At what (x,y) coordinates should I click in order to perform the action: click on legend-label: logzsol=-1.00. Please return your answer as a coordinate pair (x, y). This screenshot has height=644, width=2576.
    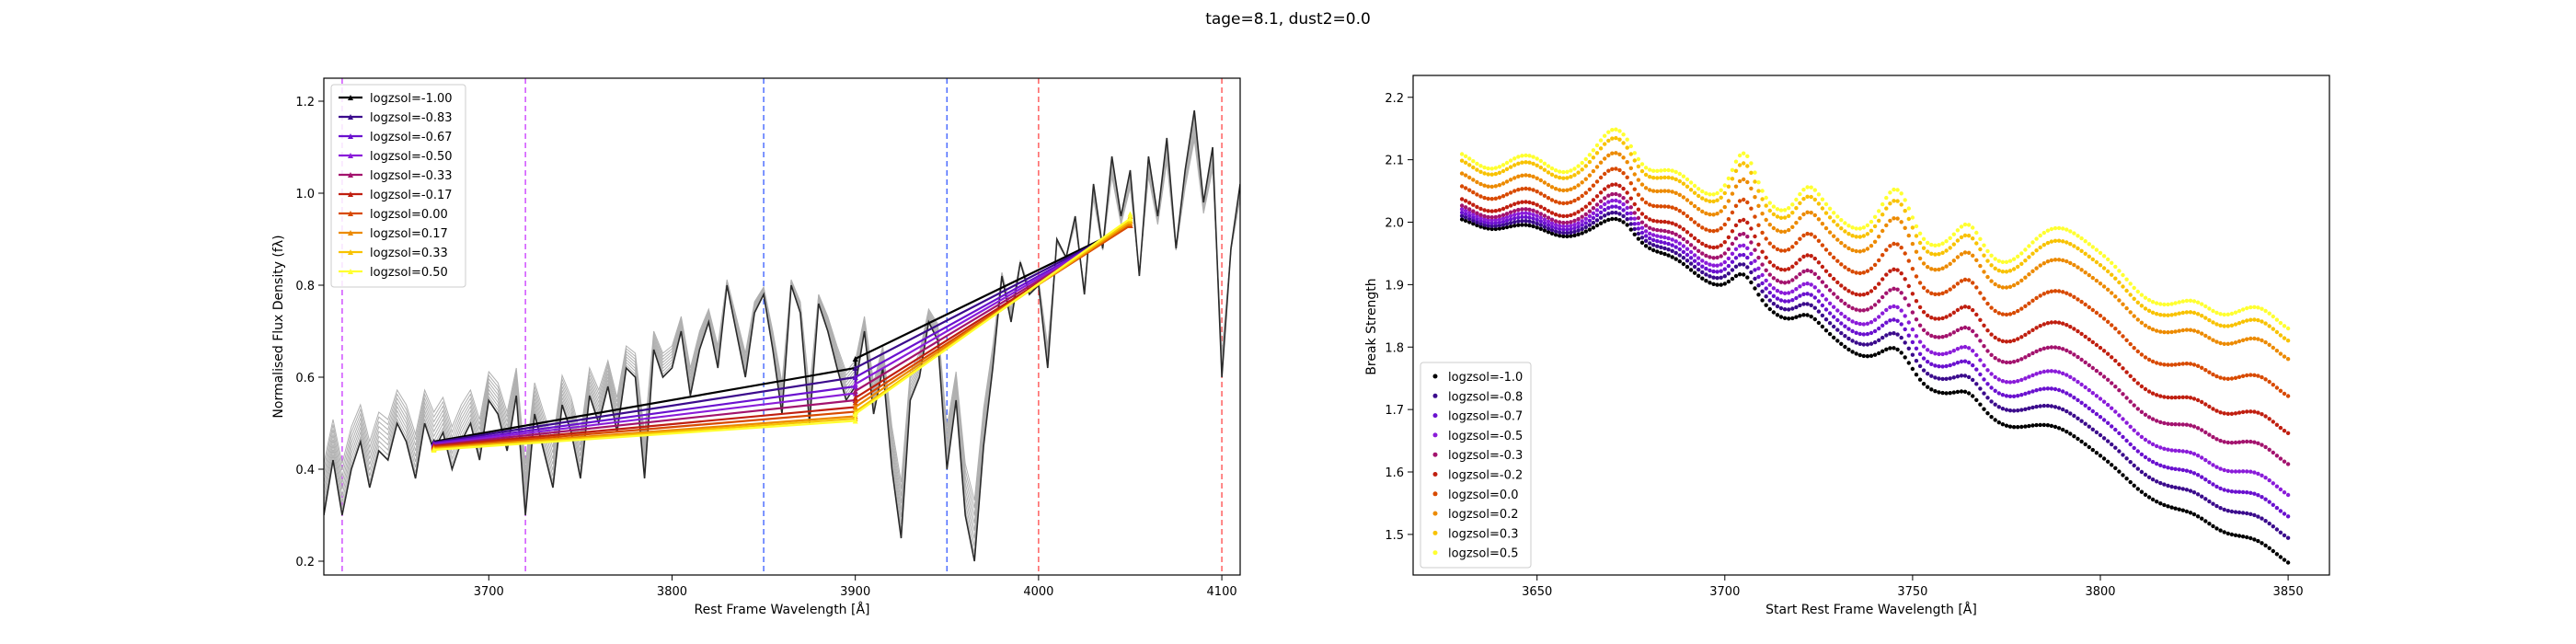
    Looking at the image, I should click on (411, 99).